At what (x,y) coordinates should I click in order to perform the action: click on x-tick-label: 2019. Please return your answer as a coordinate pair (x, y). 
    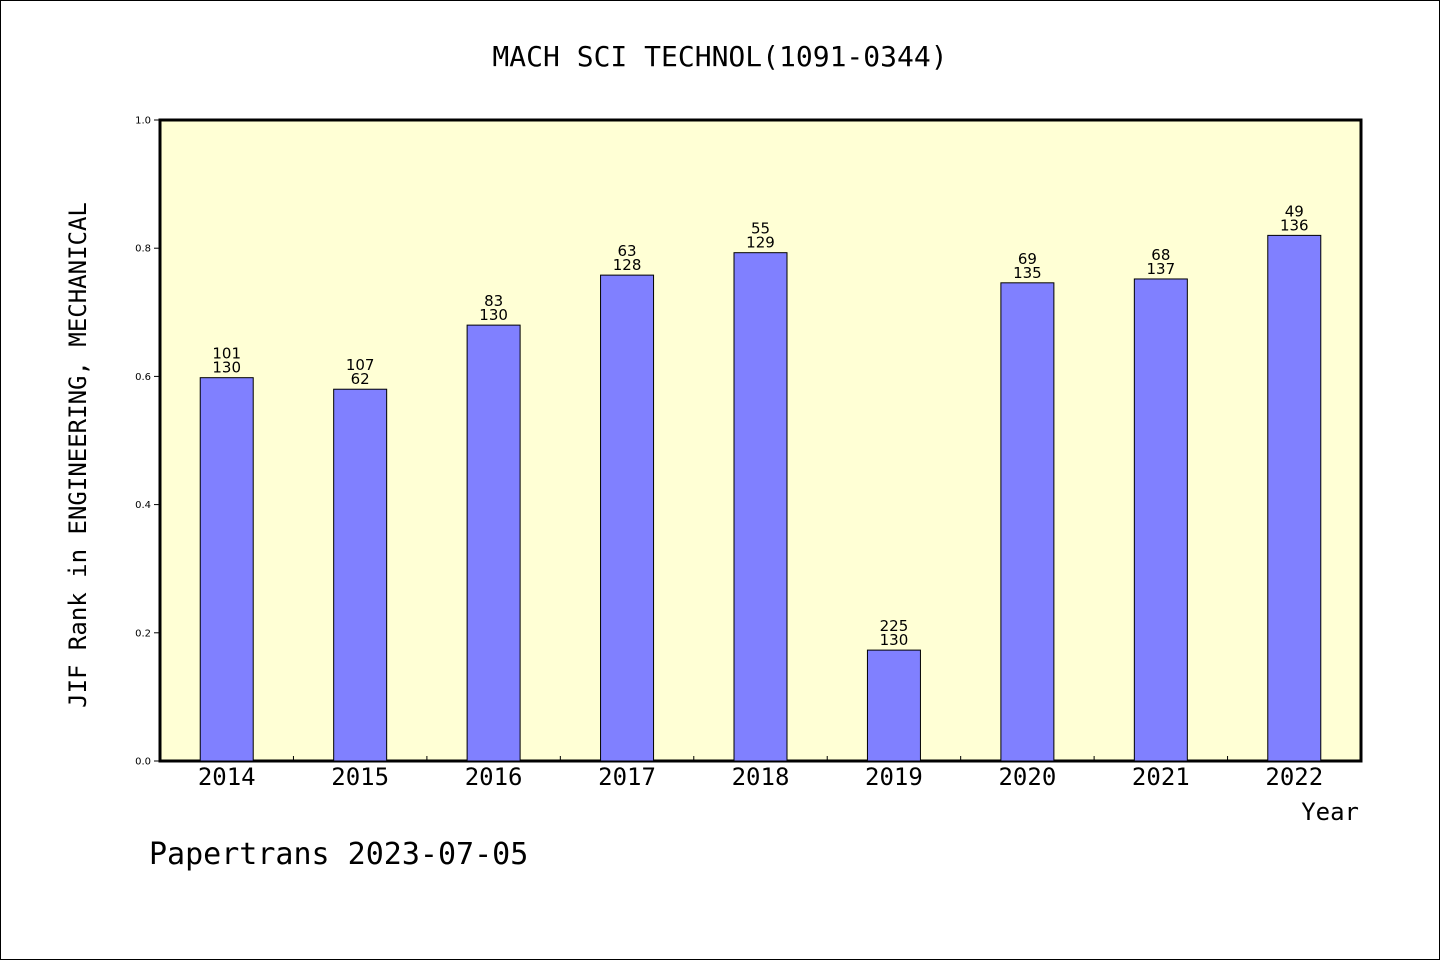
    Looking at the image, I should click on (894, 777).